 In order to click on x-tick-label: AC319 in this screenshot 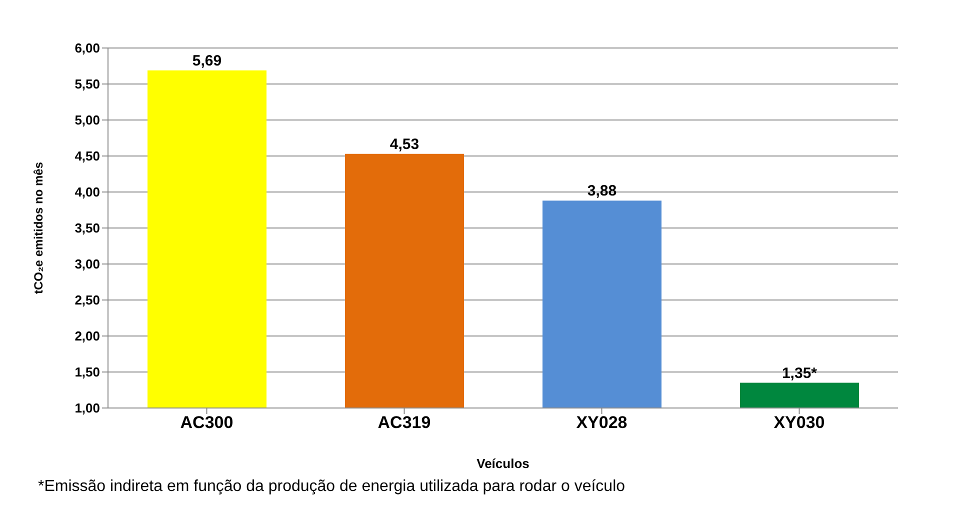, I will do `click(404, 422)`.